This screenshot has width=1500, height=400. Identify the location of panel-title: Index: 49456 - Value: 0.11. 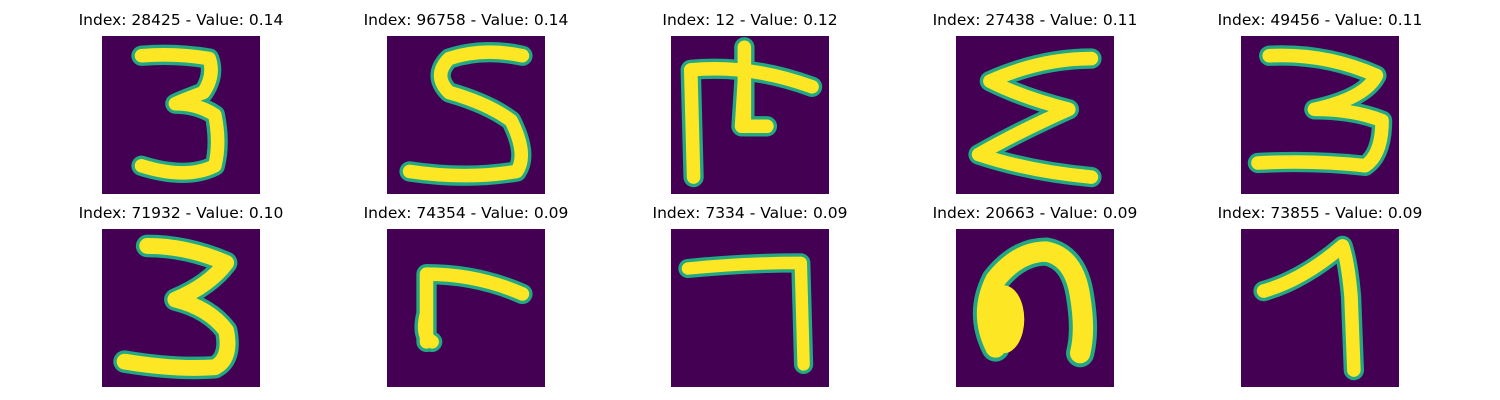
(1320, 20).